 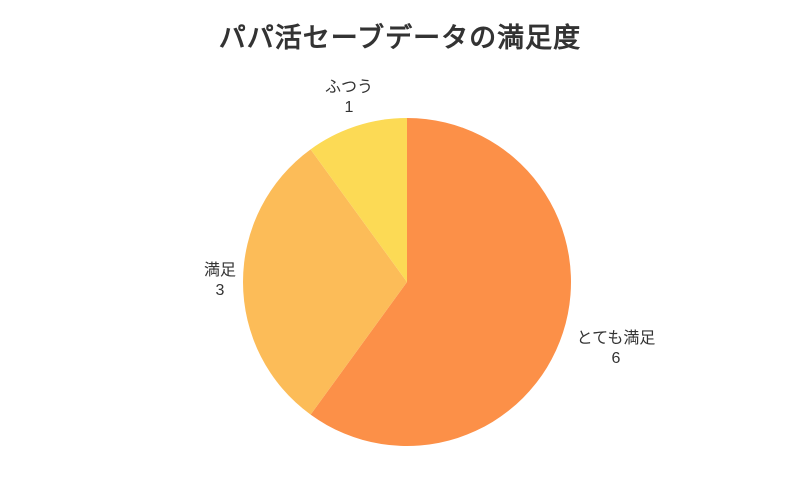 What do you see at coordinates (220, 281) in the screenshot?
I see `slice-label-satisfied: 満足 3` at bounding box center [220, 281].